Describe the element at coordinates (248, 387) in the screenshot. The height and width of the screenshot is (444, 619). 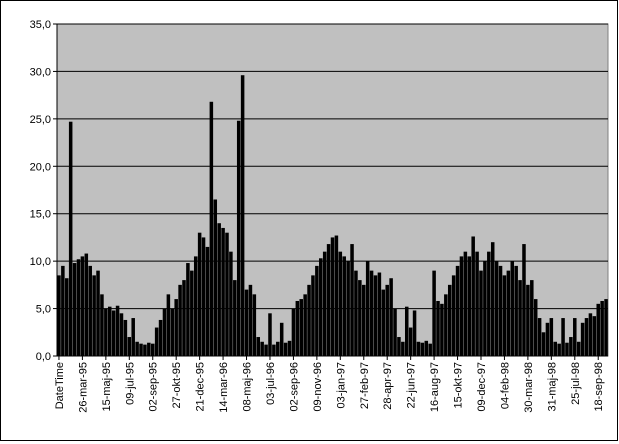
I see `x-tick-label: 08-maj-96` at that location.